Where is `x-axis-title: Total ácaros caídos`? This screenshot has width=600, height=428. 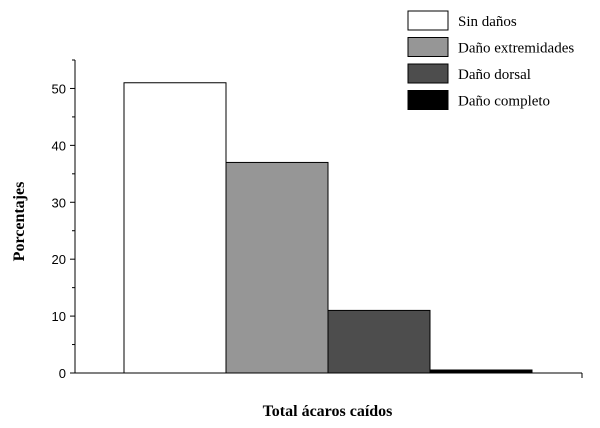
x-axis-title: Total ácaros caídos is located at coordinates (328, 411).